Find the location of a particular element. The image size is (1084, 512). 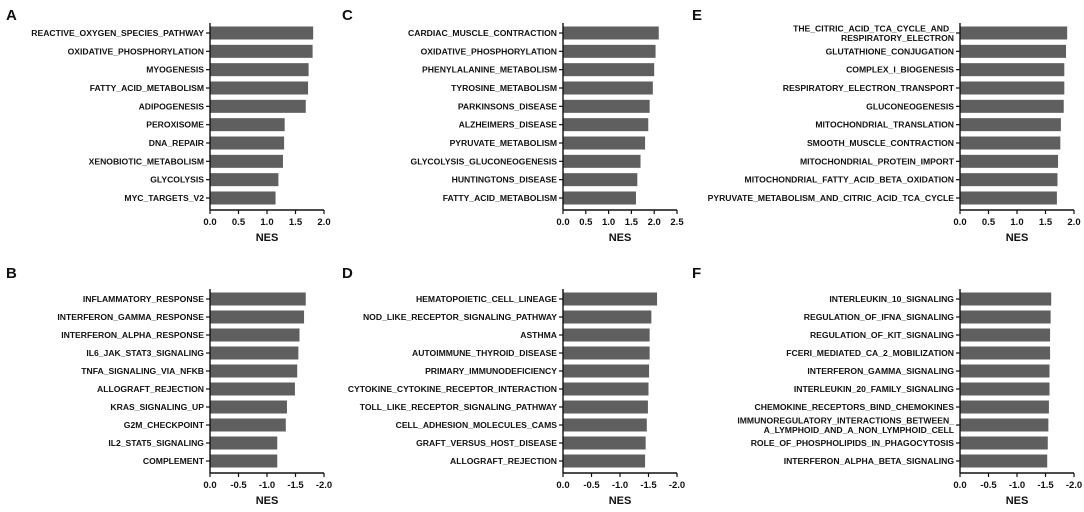

bar-label: MITOCHONDRIAL_FATTY_ACID_BETA_OXIDATION is located at coordinates (849, 180).